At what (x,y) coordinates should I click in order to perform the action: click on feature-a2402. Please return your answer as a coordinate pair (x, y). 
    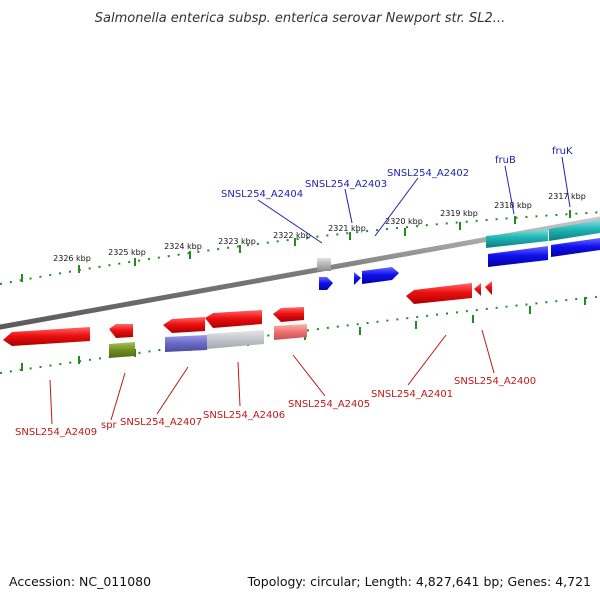
    Looking at the image, I should click on (380, 275).